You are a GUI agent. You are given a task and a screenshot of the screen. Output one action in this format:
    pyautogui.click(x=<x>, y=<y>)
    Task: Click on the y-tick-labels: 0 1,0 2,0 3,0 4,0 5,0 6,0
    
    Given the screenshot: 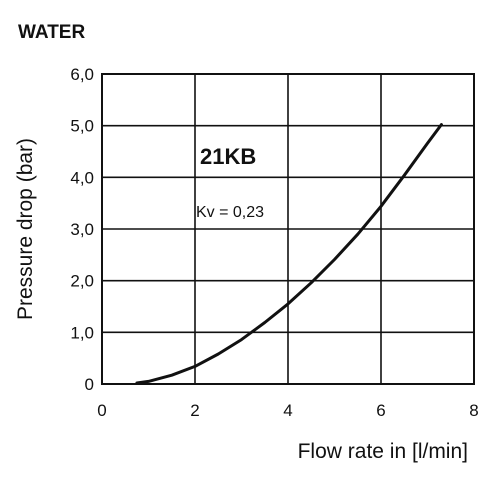 What is the action you would take?
    pyautogui.click(x=82, y=229)
    